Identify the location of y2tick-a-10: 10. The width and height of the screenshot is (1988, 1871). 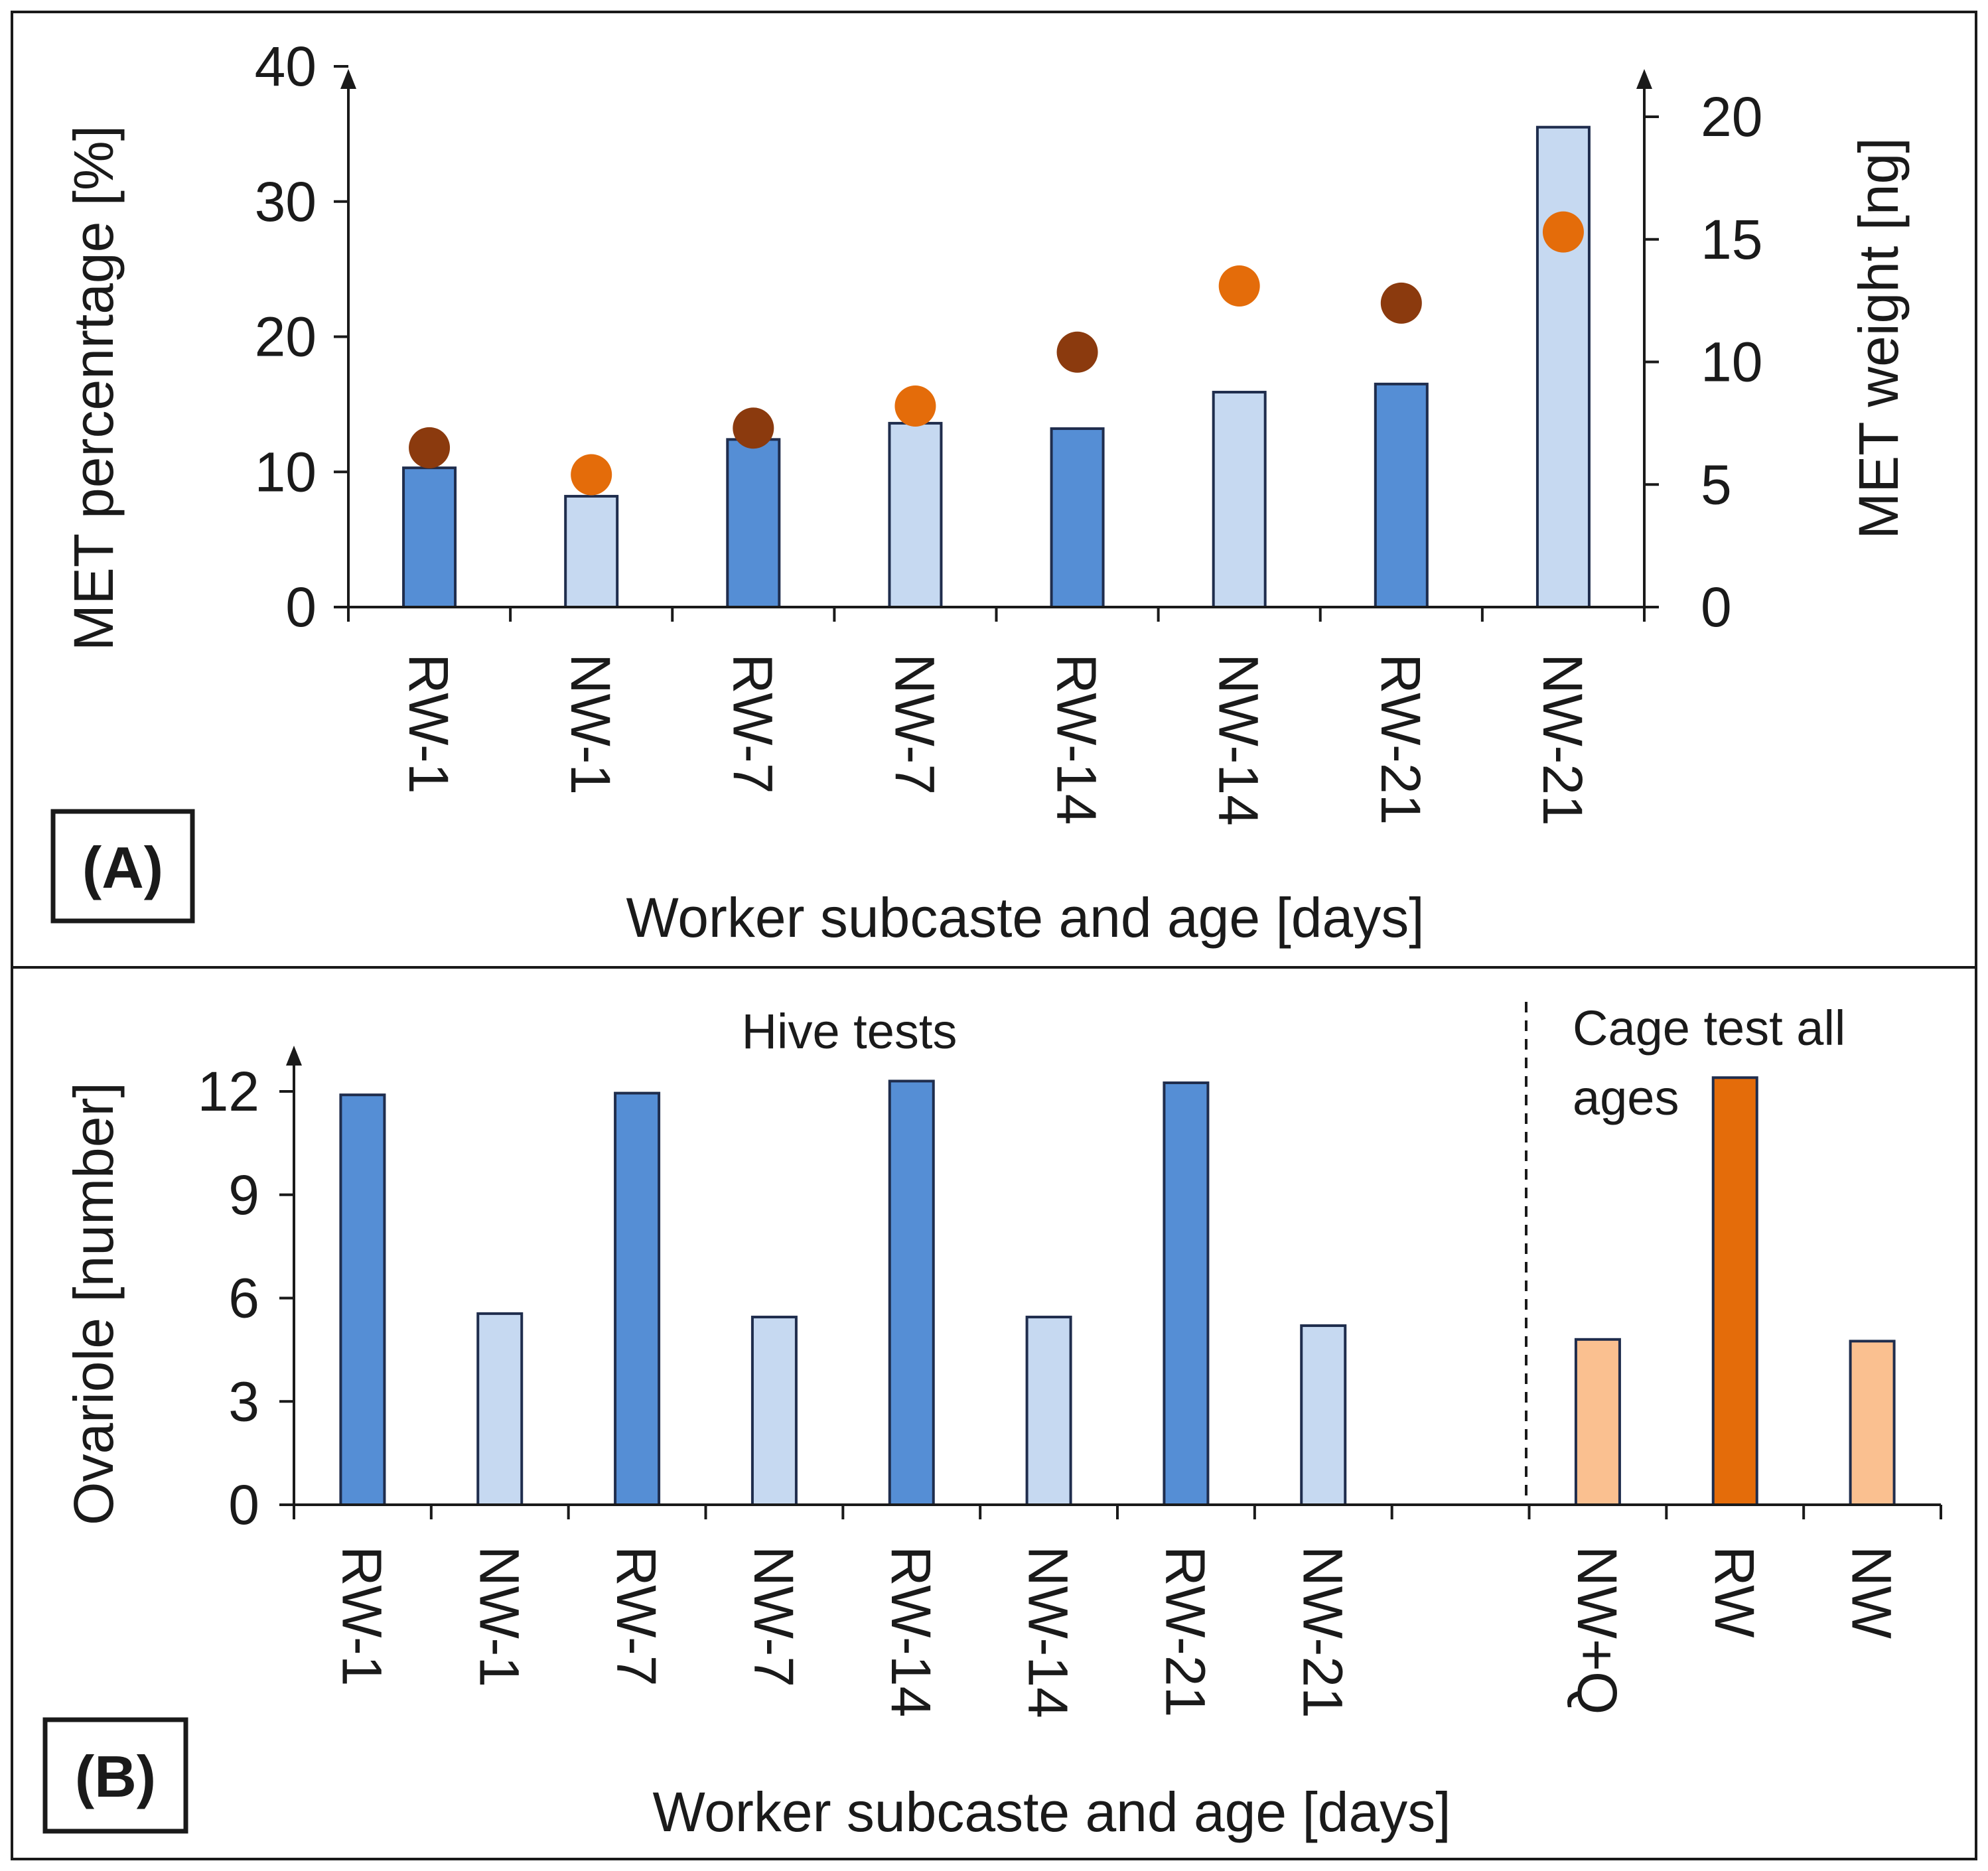
(1731, 362).